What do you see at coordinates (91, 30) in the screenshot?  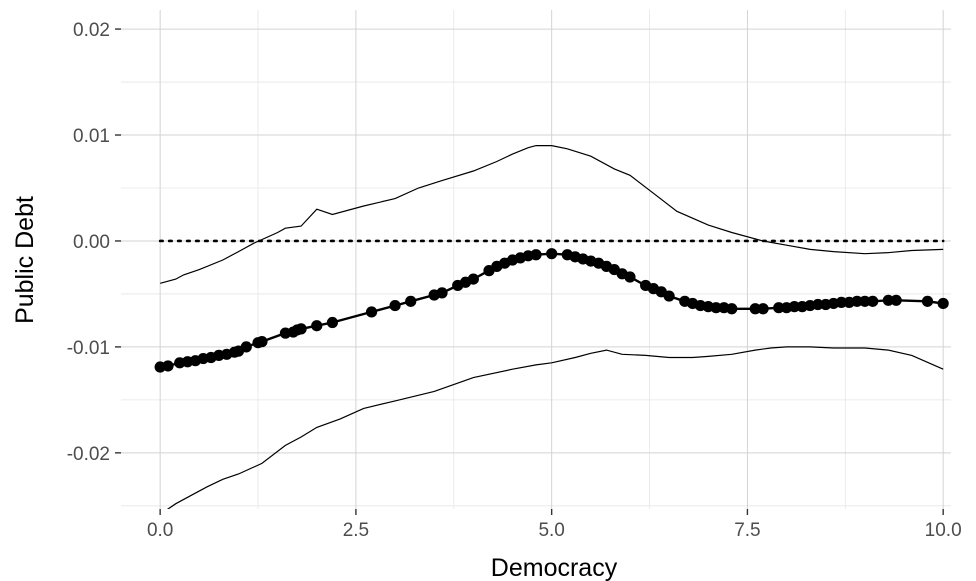 I see `y-tick-label: 0.02` at bounding box center [91, 30].